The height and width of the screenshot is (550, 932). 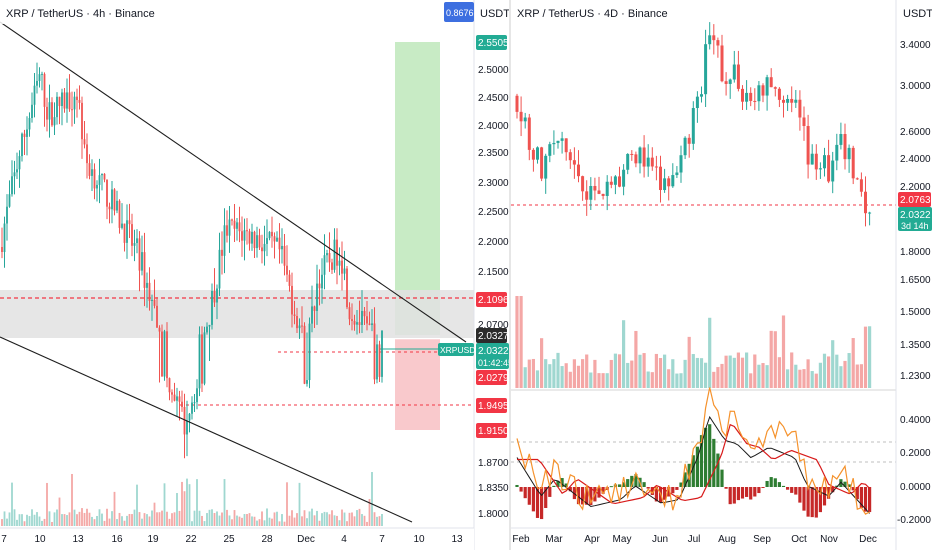 I want to click on price-tick: 2.2500, so click(x=493, y=212).